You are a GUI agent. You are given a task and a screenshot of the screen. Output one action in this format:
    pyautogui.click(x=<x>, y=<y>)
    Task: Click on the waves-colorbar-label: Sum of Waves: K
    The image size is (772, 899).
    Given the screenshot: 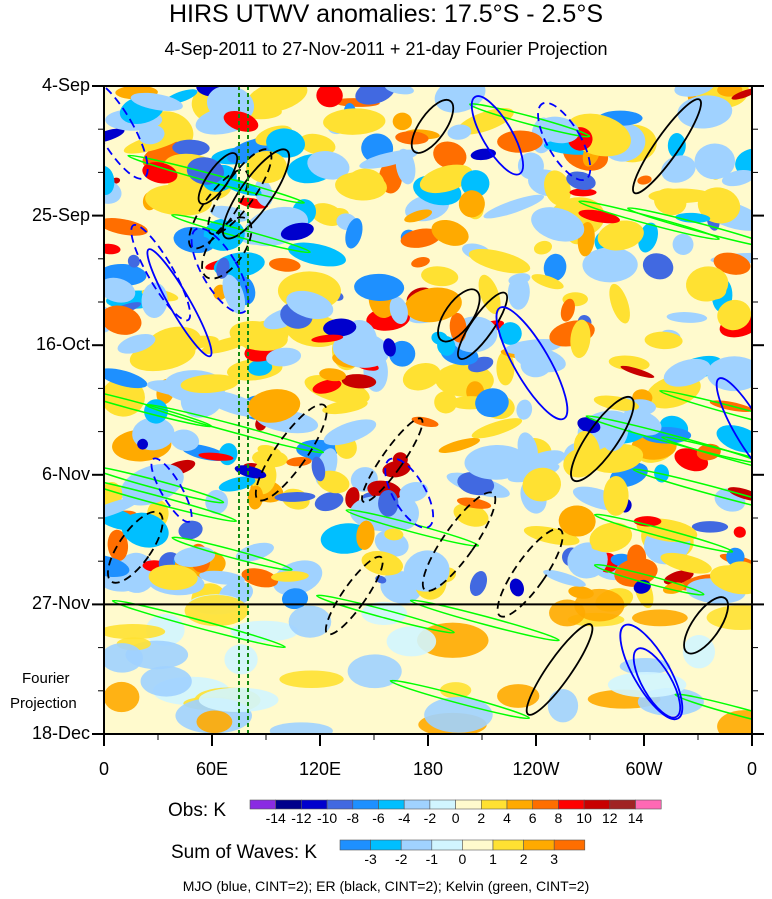 What is the action you would take?
    pyautogui.click(x=244, y=852)
    